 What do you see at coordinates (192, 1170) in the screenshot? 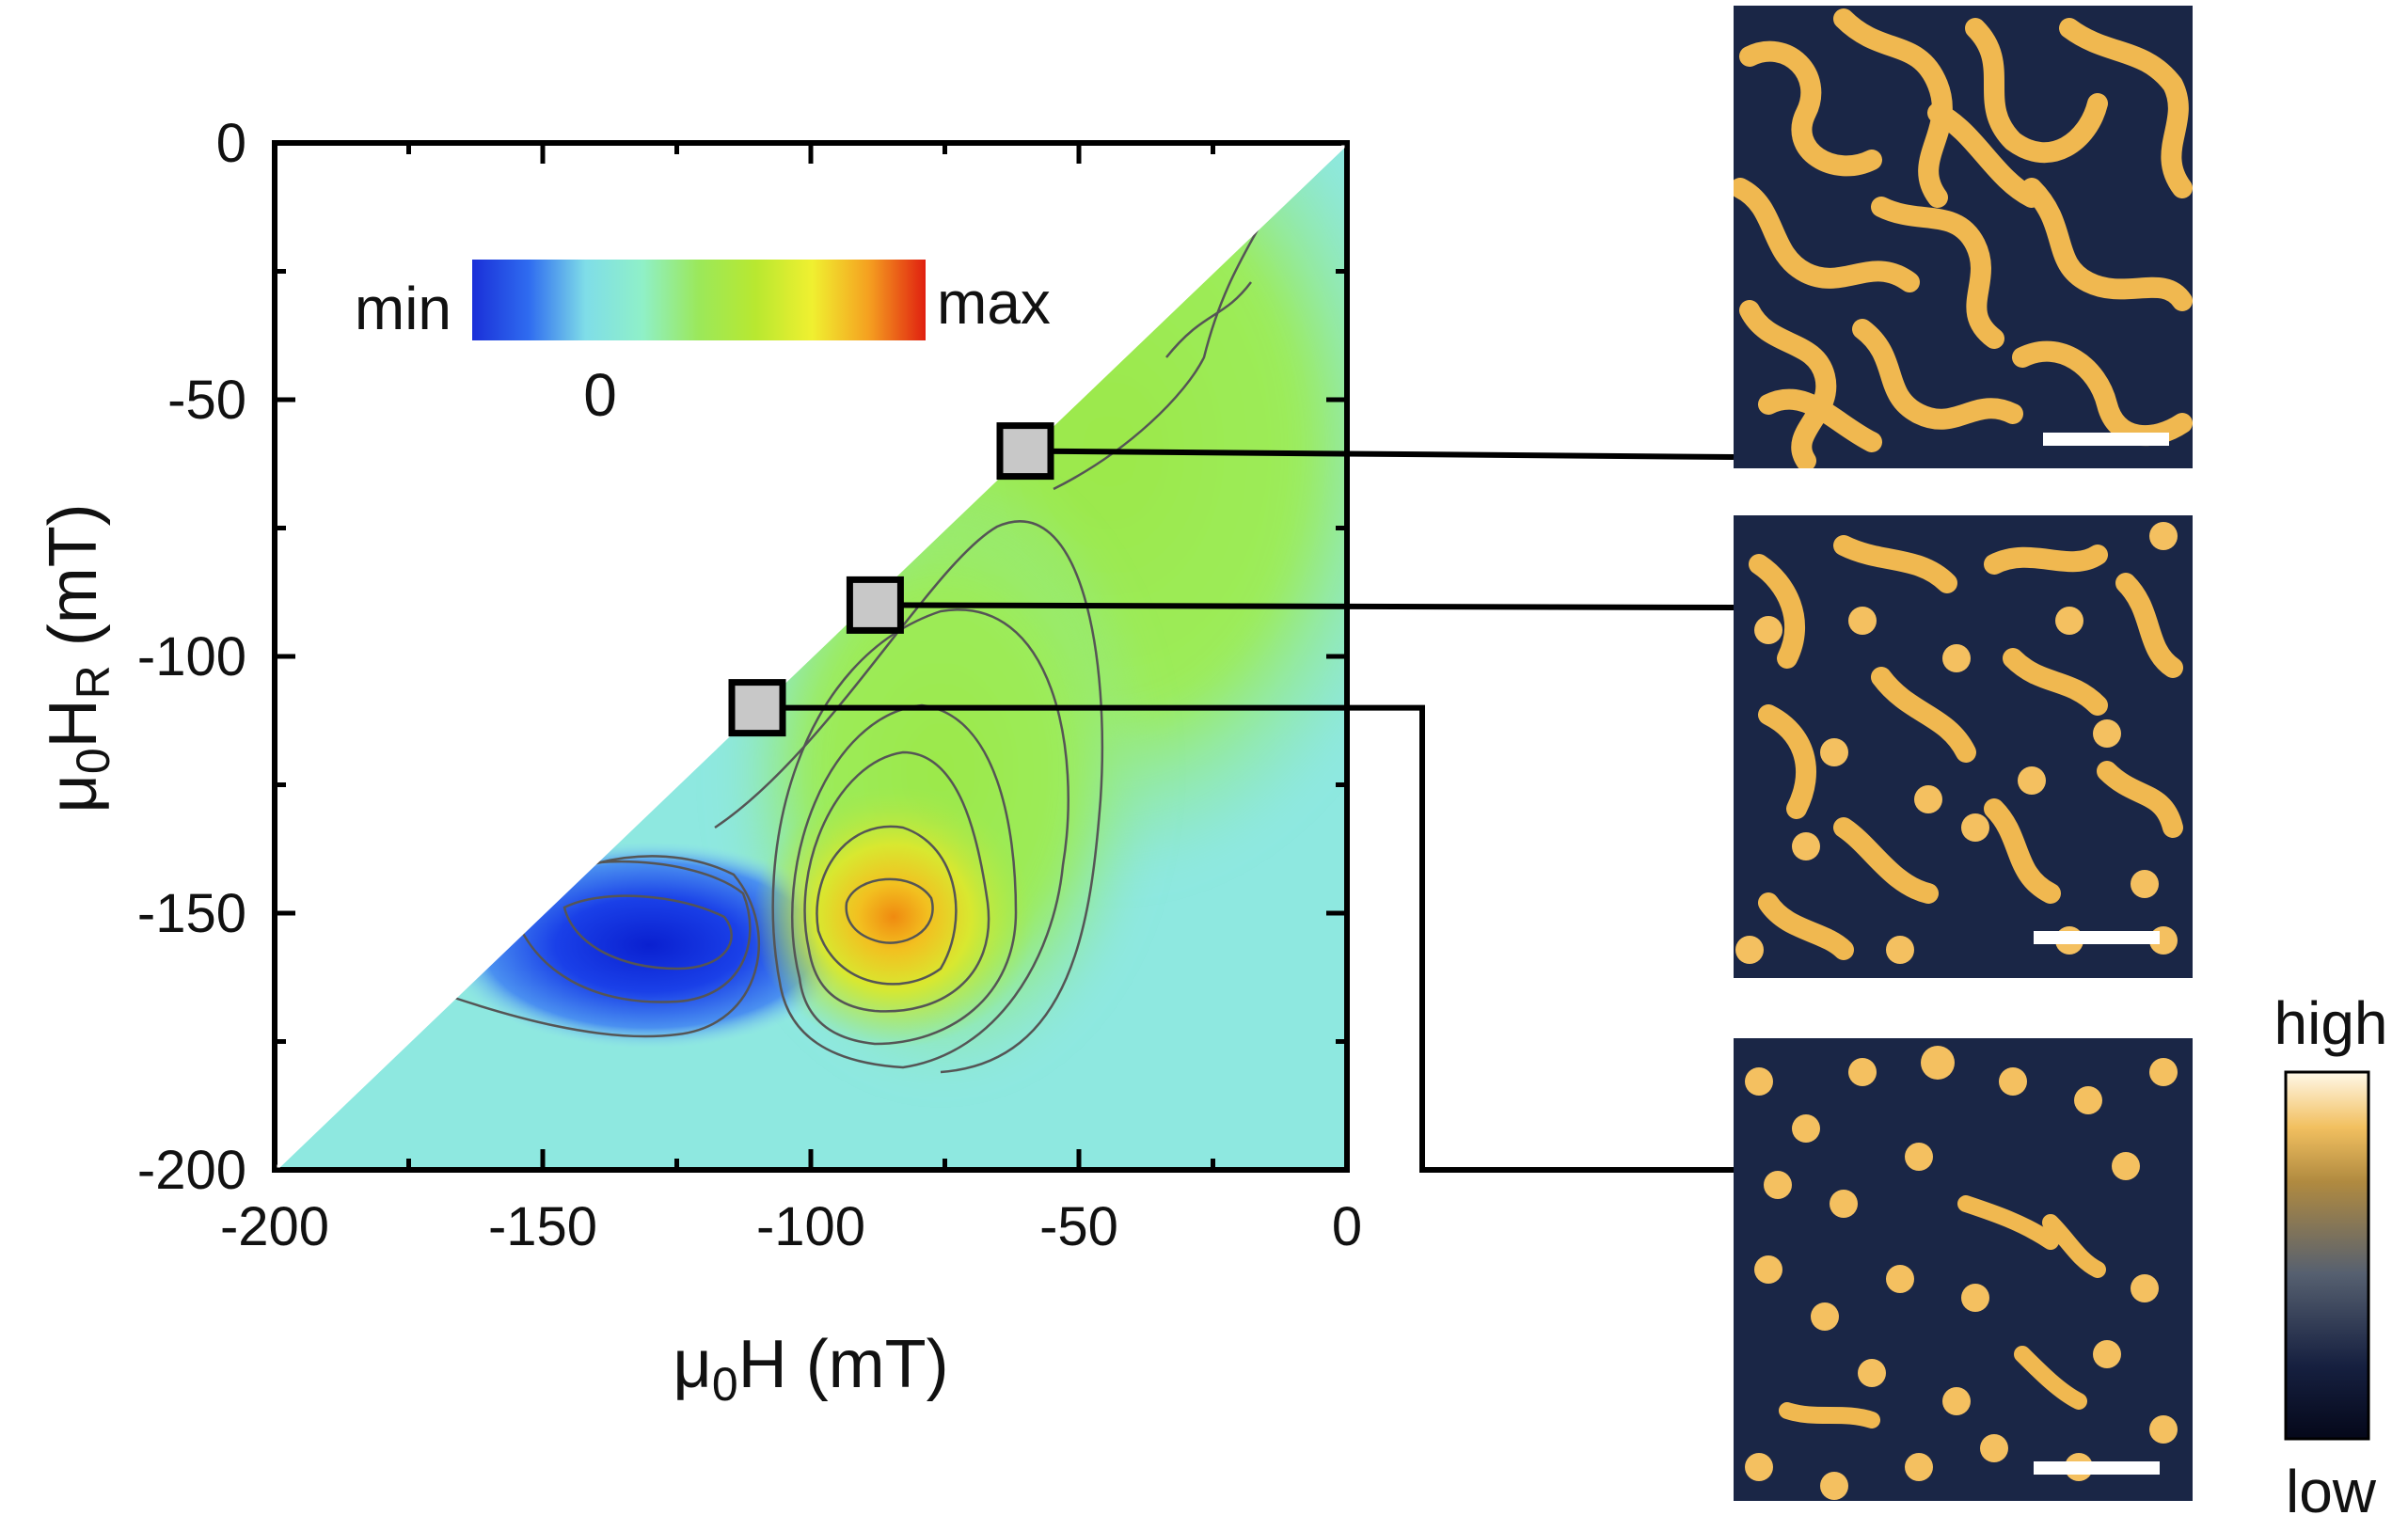
I see `y-tick-label: -200` at bounding box center [192, 1170].